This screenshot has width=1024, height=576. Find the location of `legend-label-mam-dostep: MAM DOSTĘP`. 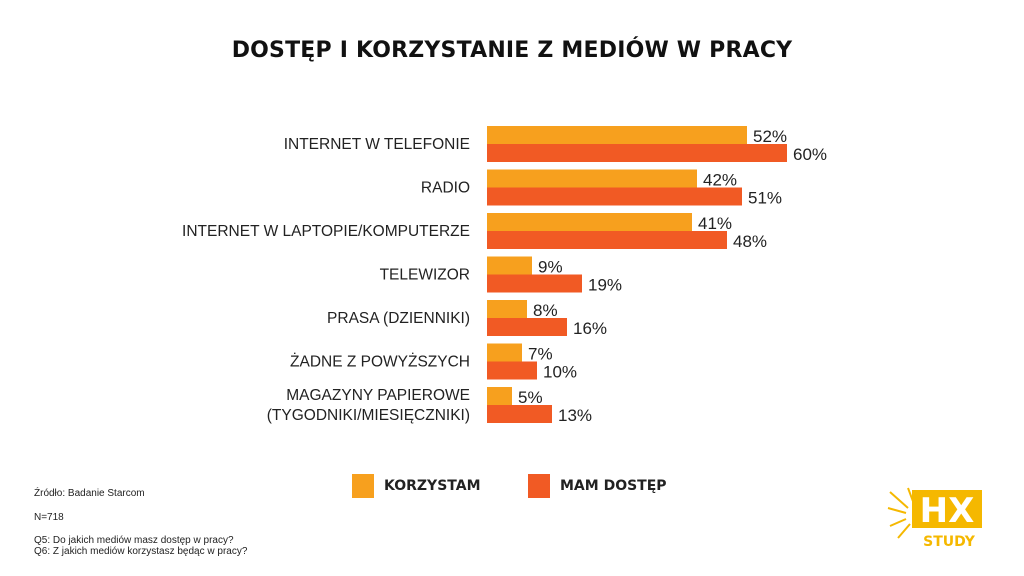

legend-label-mam-dostep: MAM DOSTĘP is located at coordinates (613, 486).